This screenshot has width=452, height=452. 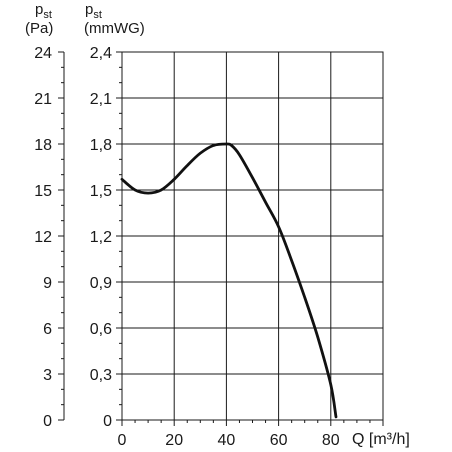 What do you see at coordinates (174, 440) in the screenshot?
I see `x-tick-label: 20` at bounding box center [174, 440].